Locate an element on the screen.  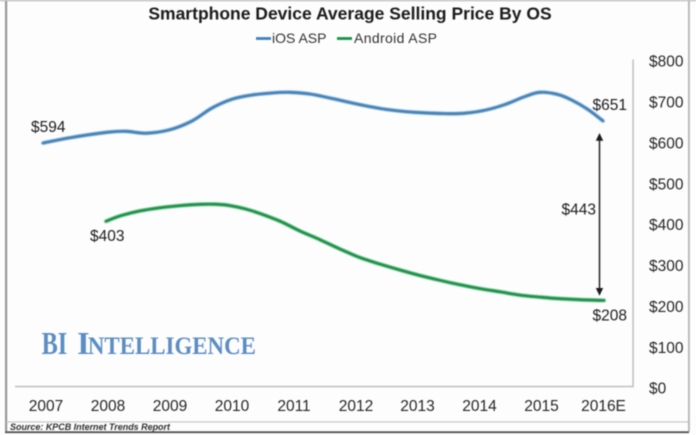
svg-text: NTELLIGENCE is located at coordinates (172, 346).